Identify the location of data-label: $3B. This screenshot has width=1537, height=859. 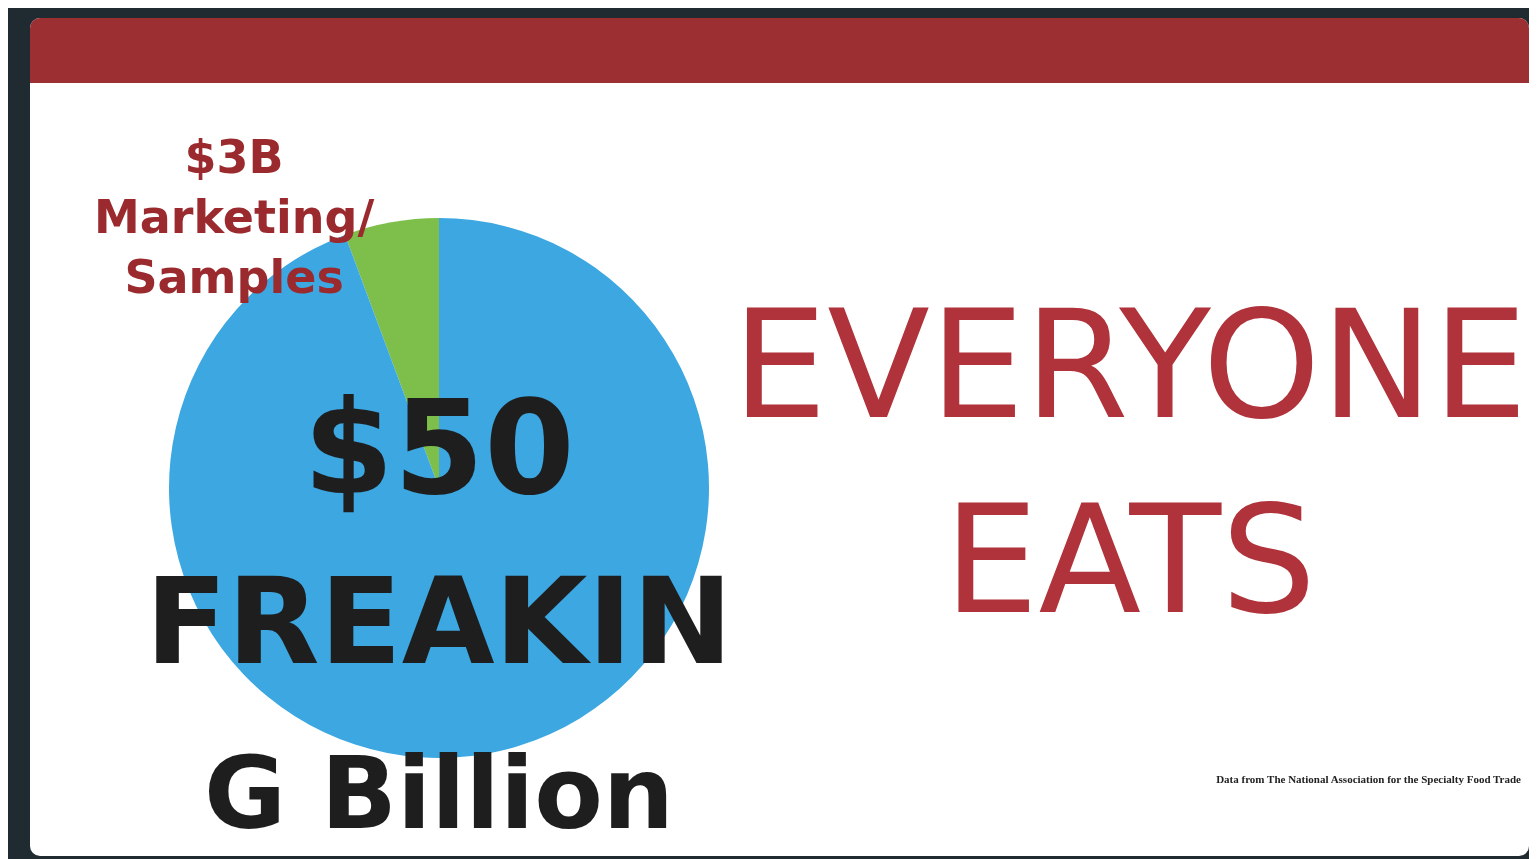
(234, 156).